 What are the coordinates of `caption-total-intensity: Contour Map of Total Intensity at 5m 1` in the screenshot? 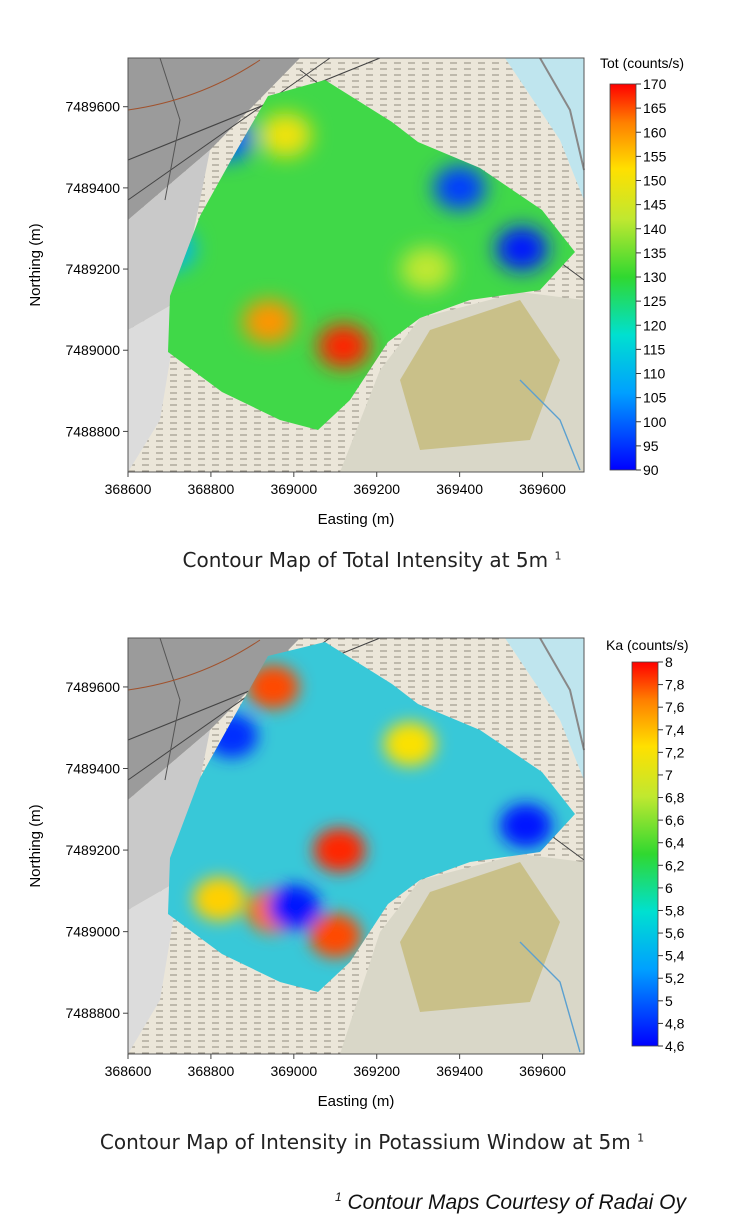 It's located at (372, 560).